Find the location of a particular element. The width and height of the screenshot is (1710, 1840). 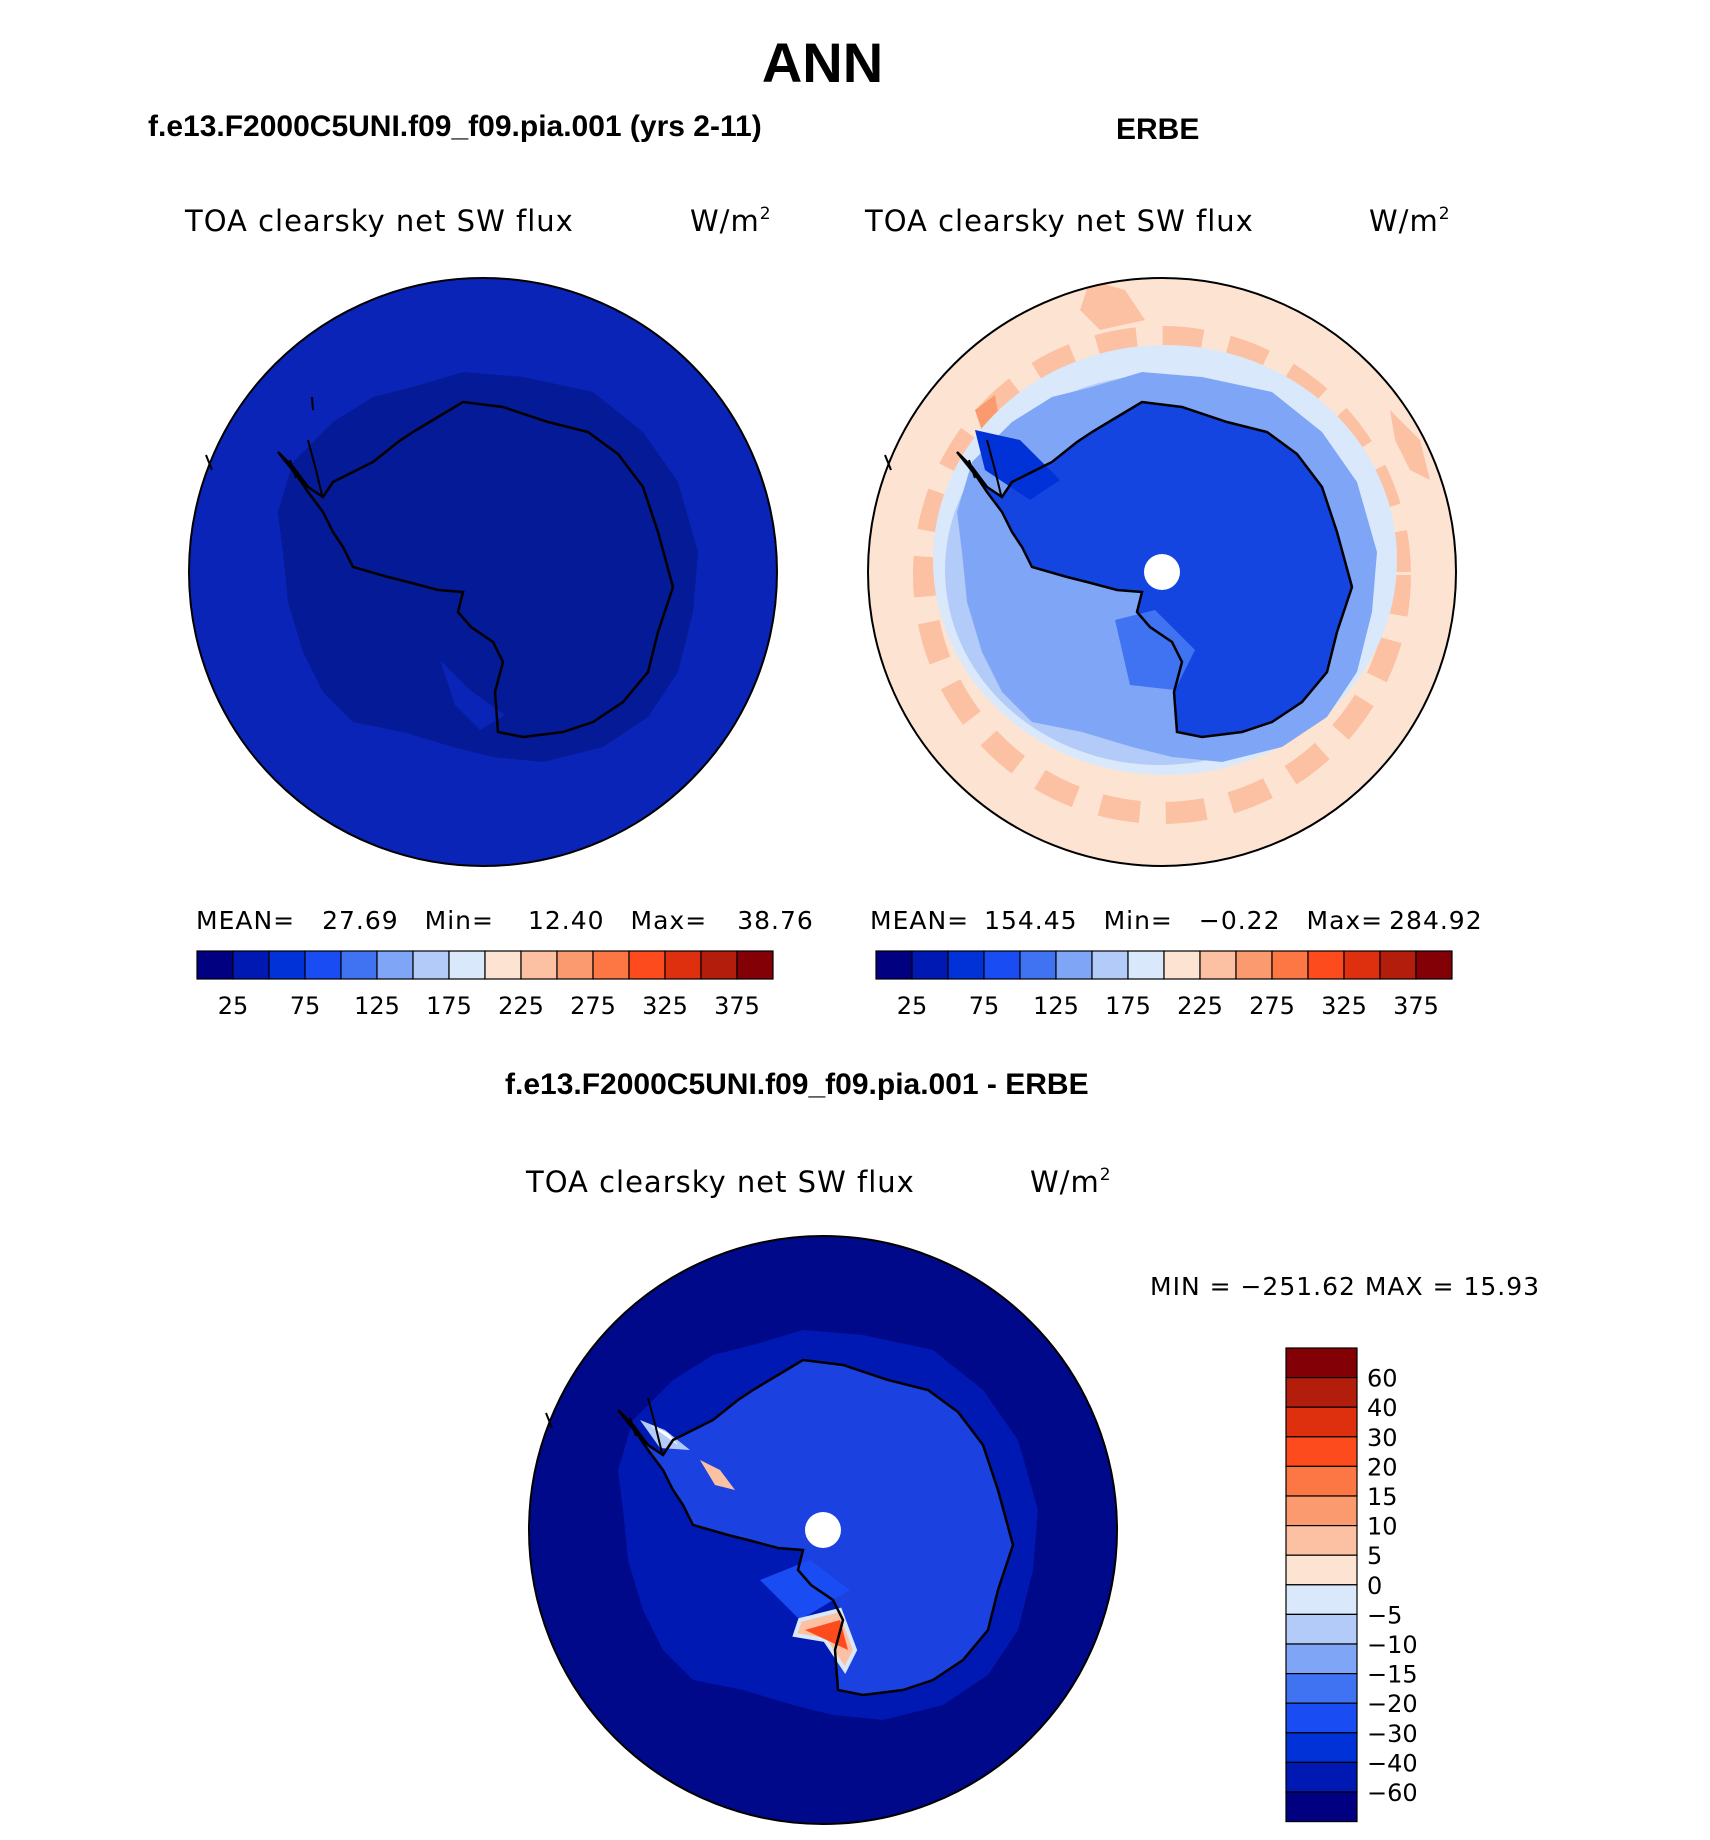

map-diff is located at coordinates (823, 1530).